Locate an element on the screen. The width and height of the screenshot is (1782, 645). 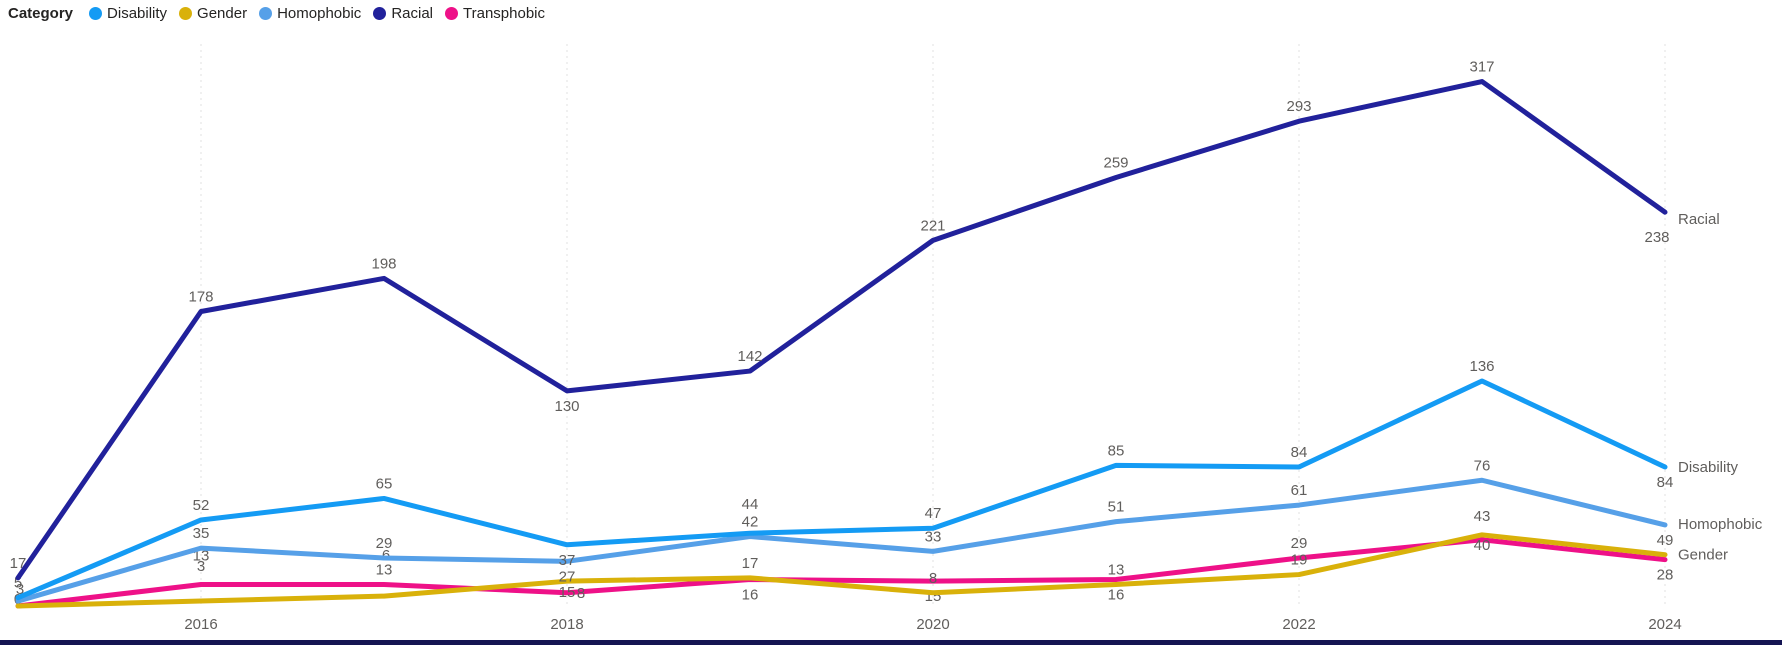
legend-item-racial: Racial is located at coordinates (403, 13).